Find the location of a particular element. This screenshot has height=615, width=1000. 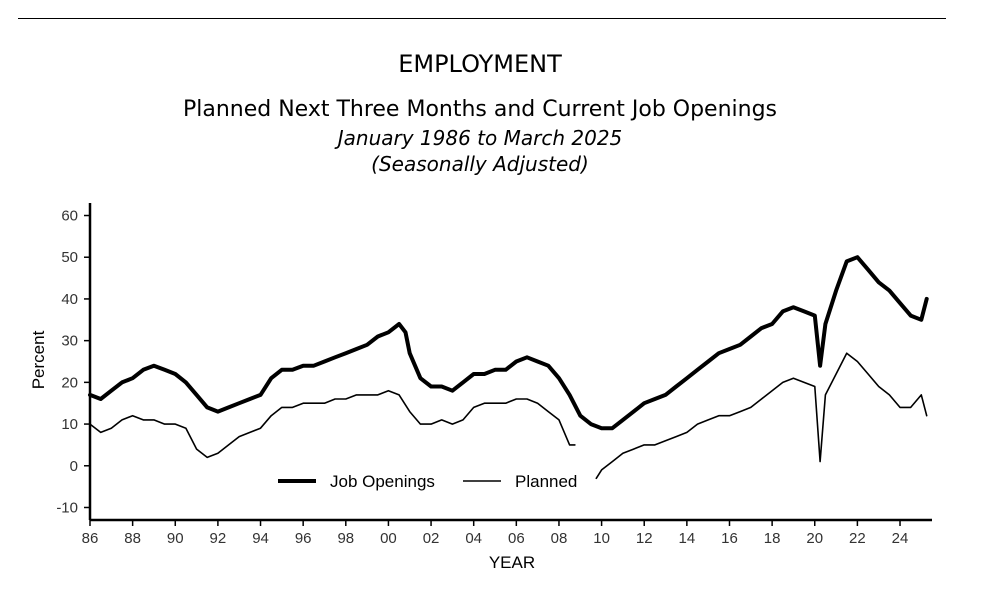

x-tick-label: 14 is located at coordinates (687, 538).